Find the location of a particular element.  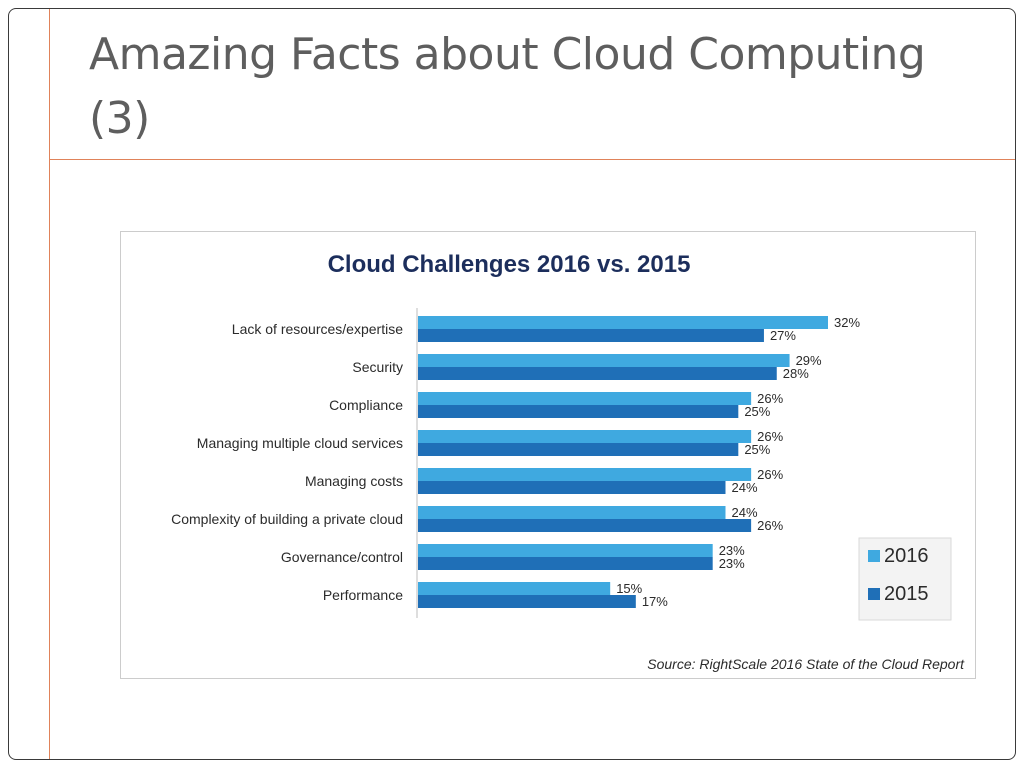

legend-swatch-2015 is located at coordinates (874, 594).